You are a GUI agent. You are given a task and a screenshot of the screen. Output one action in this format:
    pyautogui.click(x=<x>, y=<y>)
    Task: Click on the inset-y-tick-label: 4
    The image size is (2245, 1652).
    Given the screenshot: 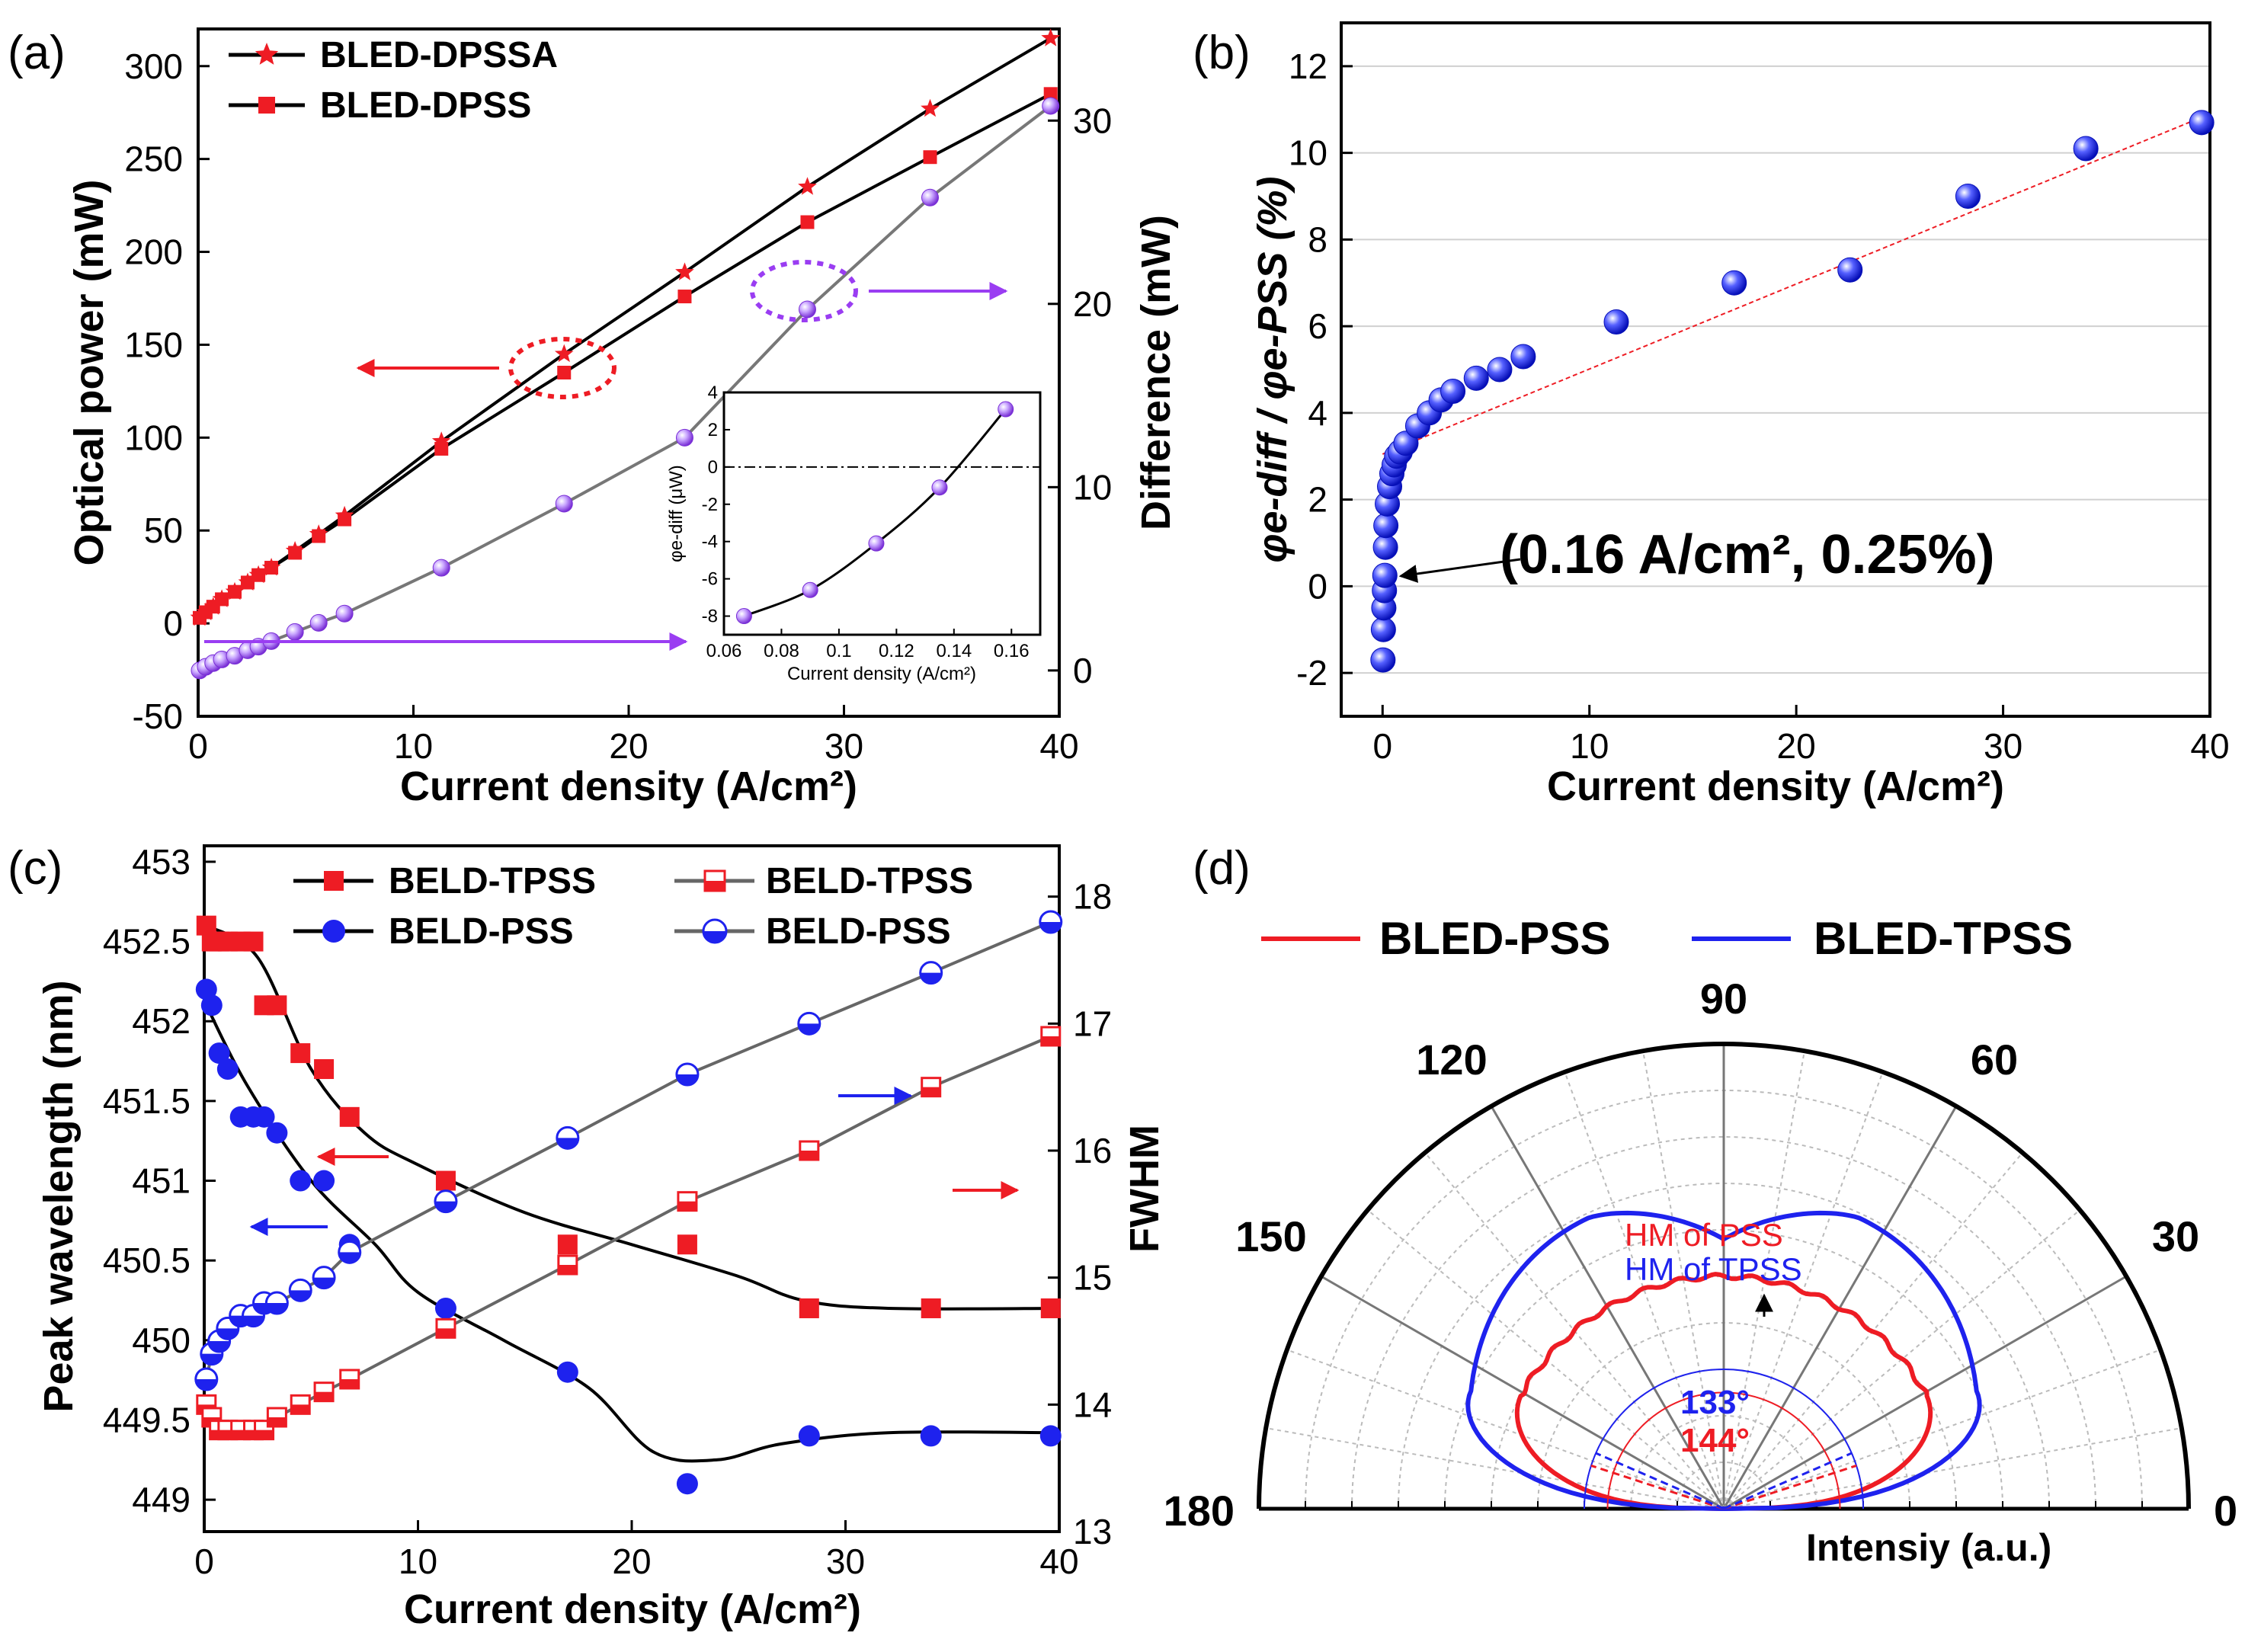 What is the action you would take?
    pyautogui.click(x=713, y=393)
    